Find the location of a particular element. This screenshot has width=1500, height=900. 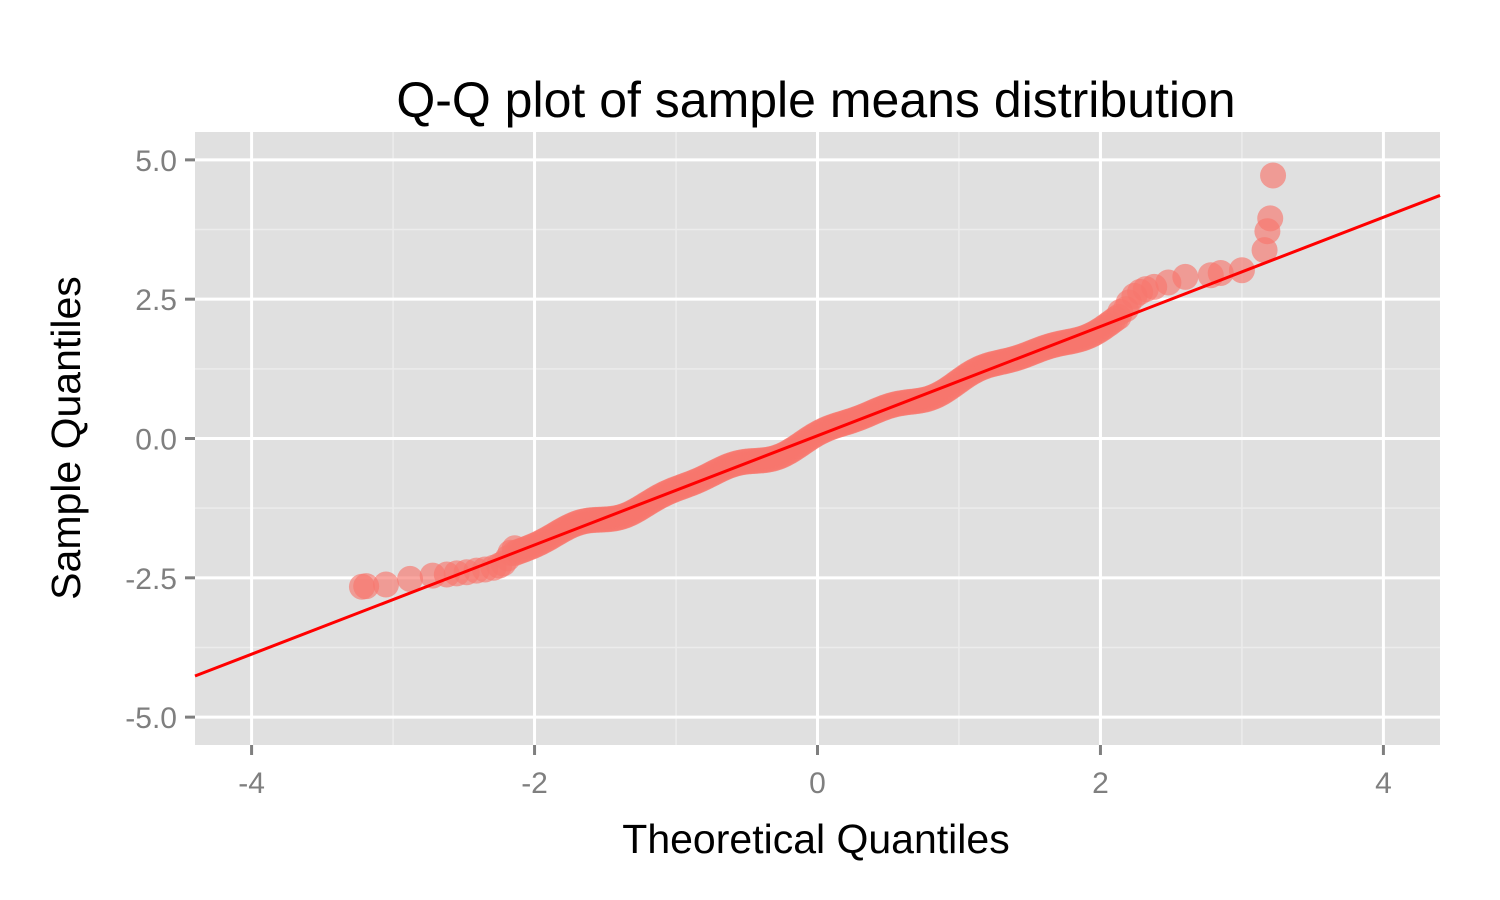

x-tick-label: 4 is located at coordinates (1383, 783).